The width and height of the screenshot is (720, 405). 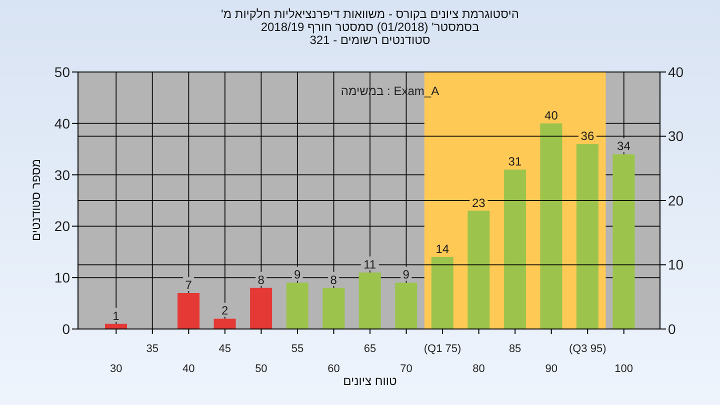 What do you see at coordinates (36, 200) in the screenshot?
I see `y-axis-title: מספר סטודנטים` at bounding box center [36, 200].